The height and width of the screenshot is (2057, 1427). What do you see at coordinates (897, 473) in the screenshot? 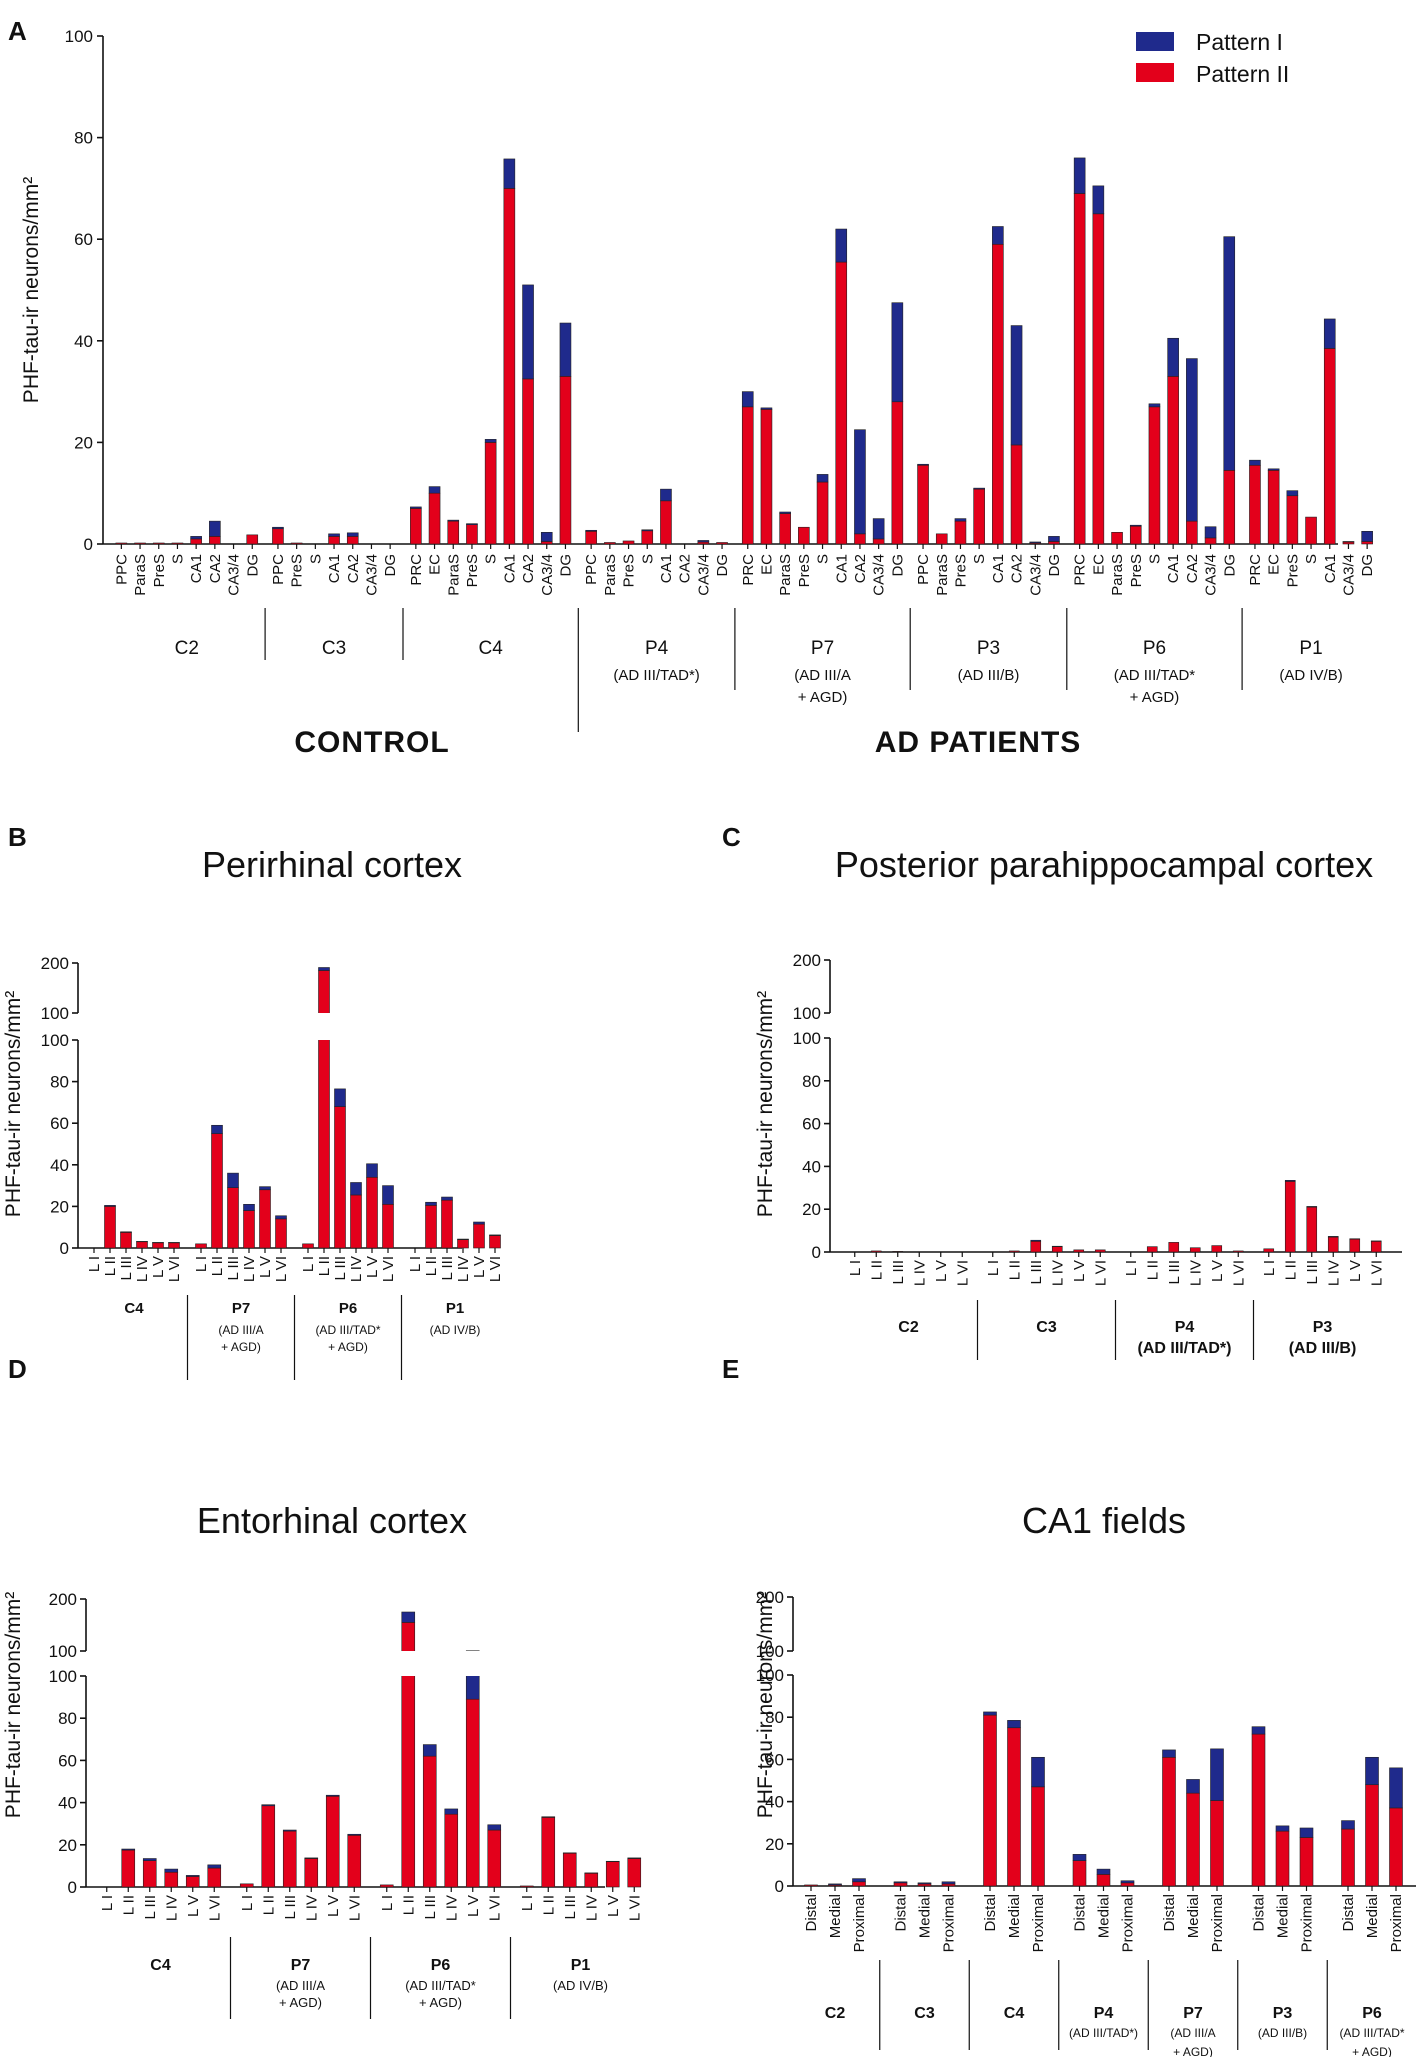
I see `bar-a-p7-dg-pattern-ii` at bounding box center [897, 473].